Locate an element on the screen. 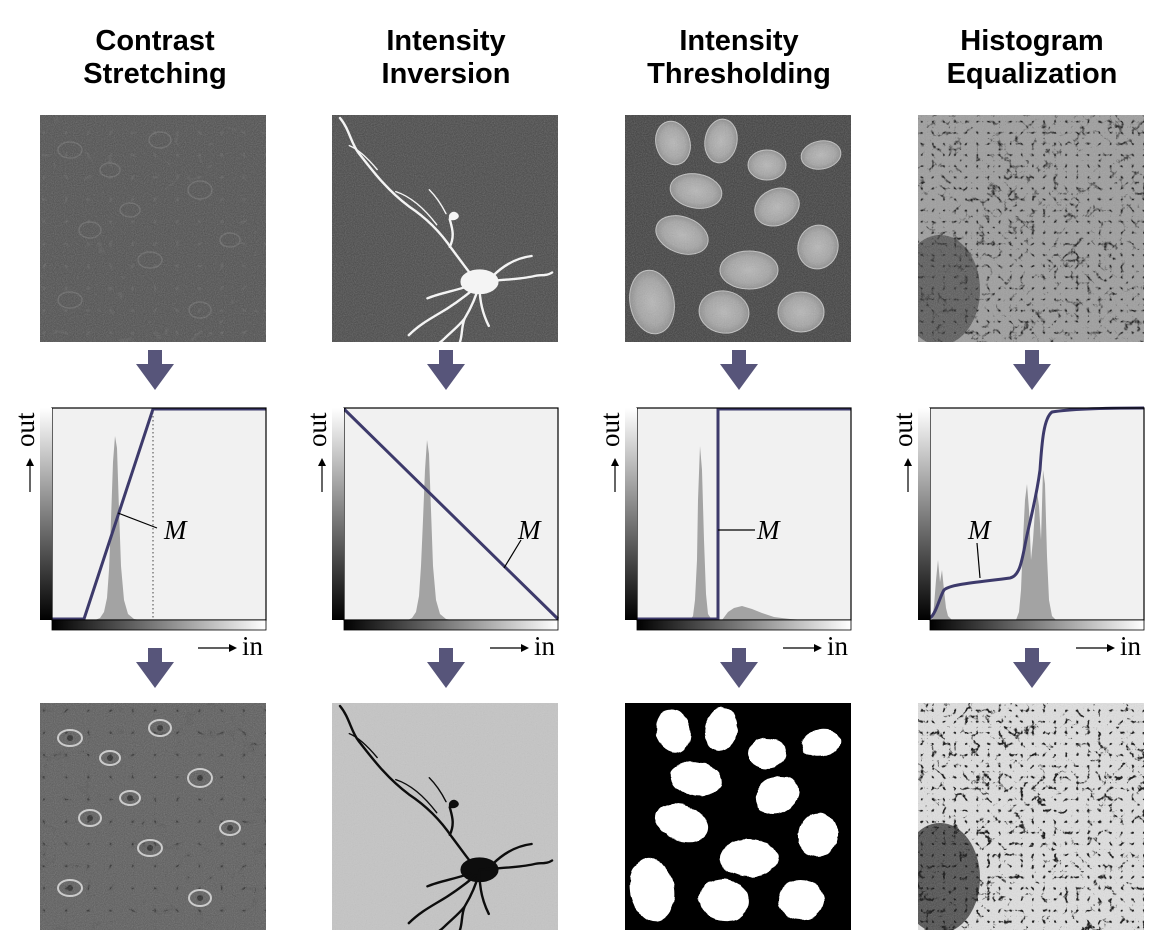  title-contrast-stretching-line1: Contrast is located at coordinates (155, 41).